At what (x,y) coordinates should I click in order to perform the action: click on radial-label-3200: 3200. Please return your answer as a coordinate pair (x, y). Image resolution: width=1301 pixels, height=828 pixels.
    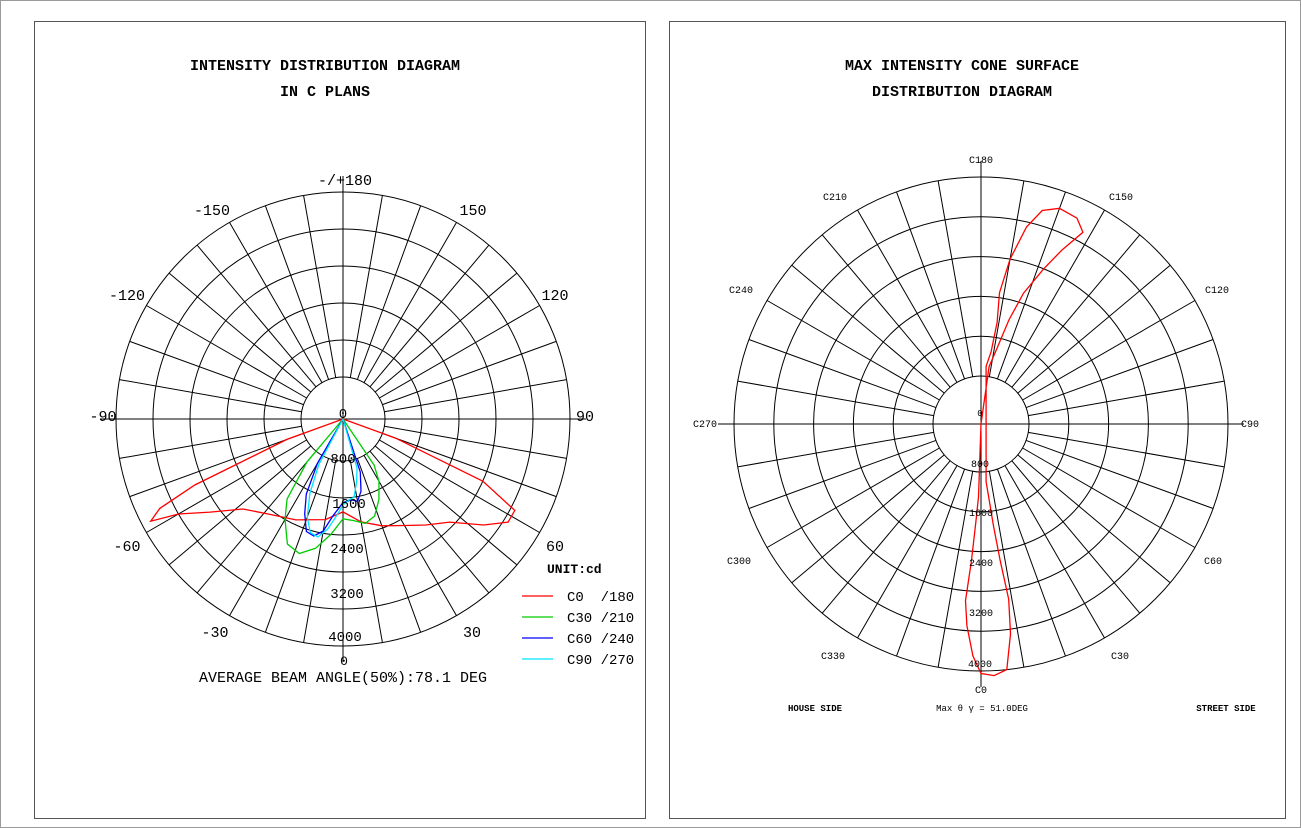
    Looking at the image, I should click on (347, 595).